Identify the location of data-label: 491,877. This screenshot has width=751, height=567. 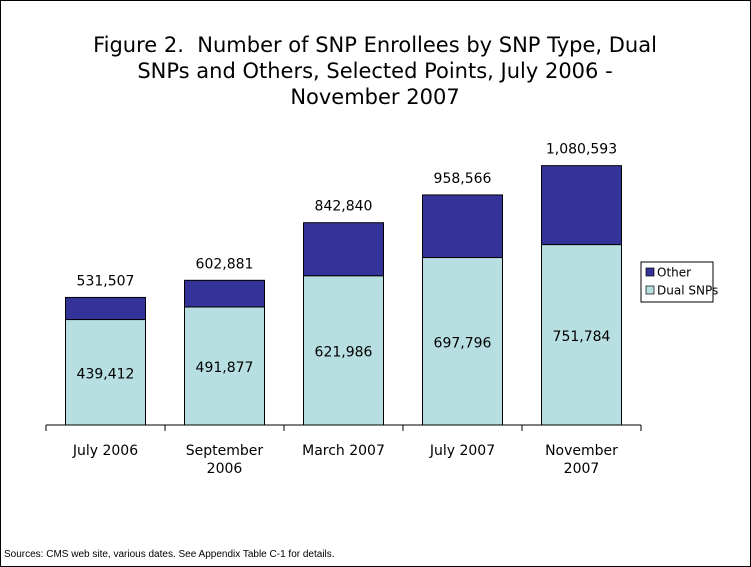
(225, 368).